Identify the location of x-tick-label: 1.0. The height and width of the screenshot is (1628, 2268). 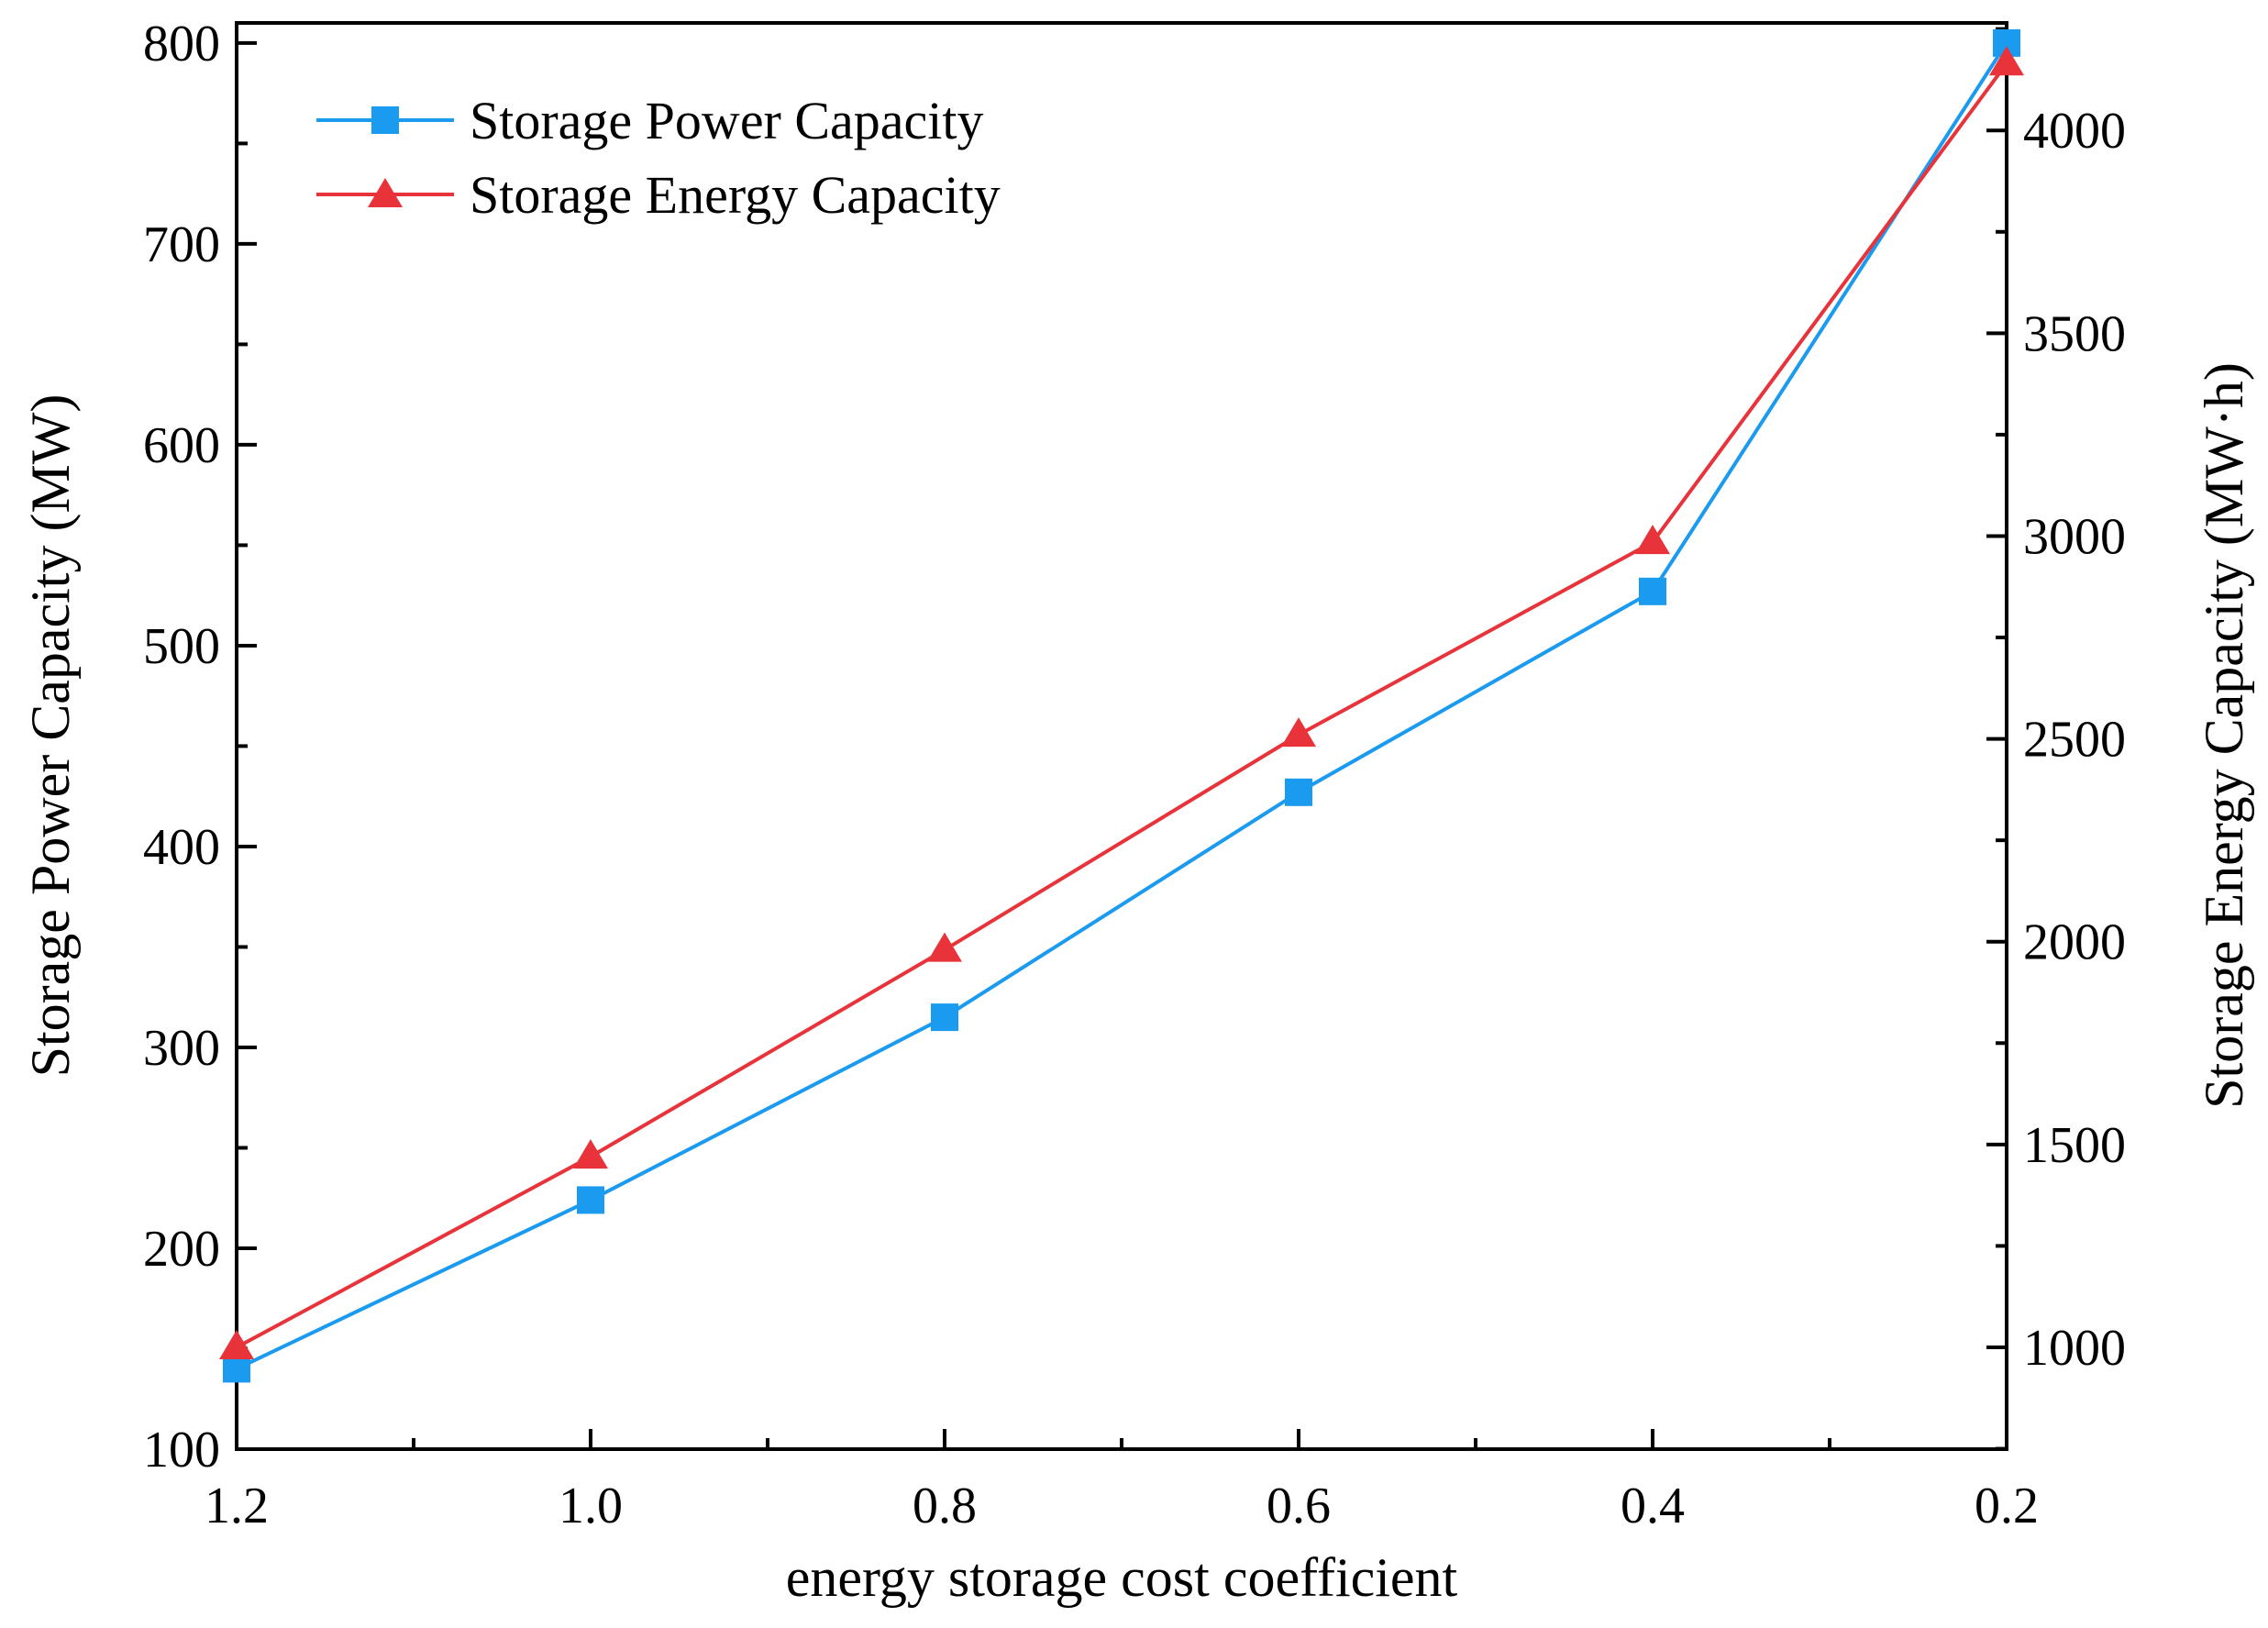
(591, 1506).